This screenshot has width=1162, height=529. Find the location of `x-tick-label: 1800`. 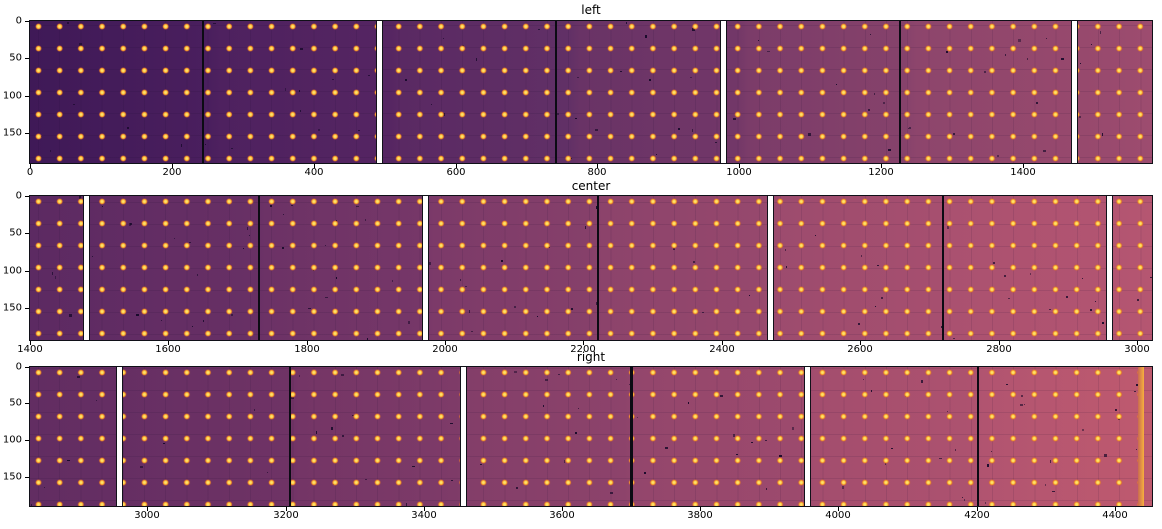

x-tick-label: 1800 is located at coordinates (307, 349).